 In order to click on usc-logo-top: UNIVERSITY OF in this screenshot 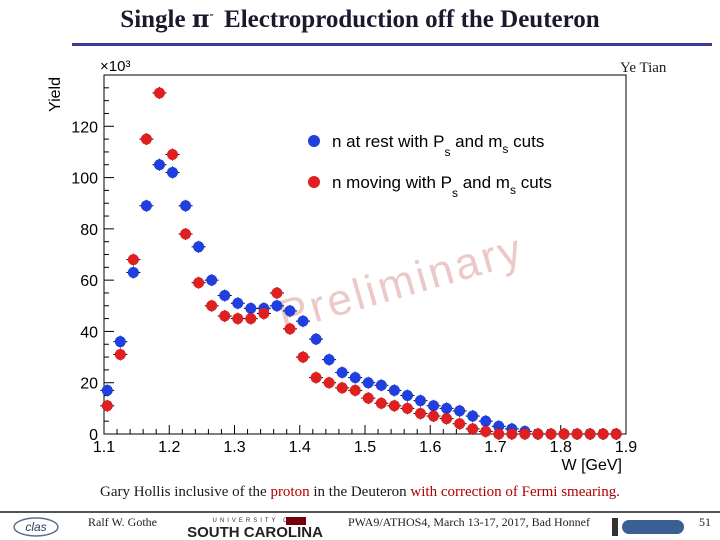, I will do `click(255, 521)`.